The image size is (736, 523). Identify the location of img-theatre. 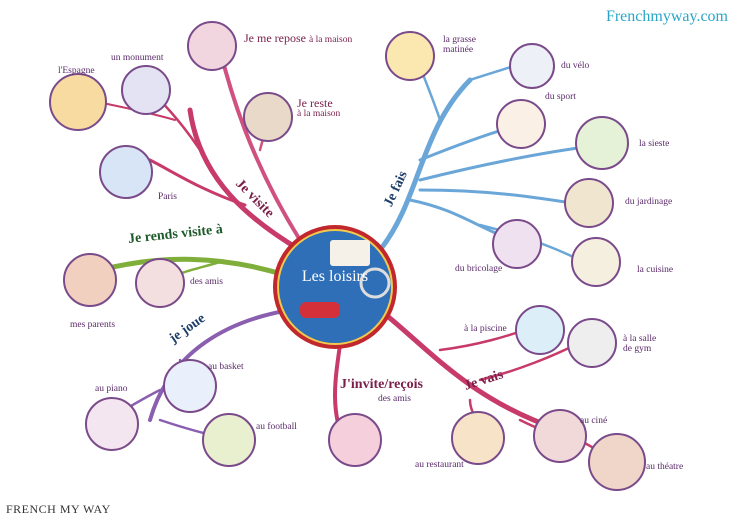
(617, 462).